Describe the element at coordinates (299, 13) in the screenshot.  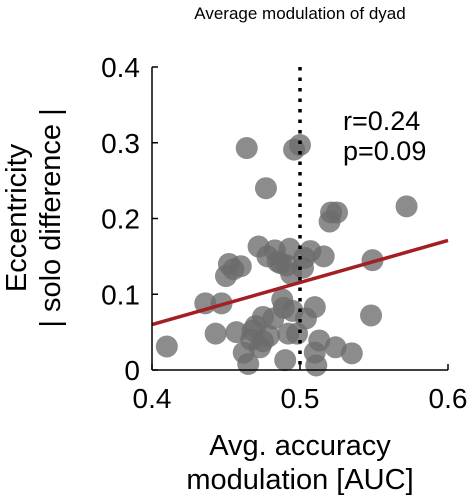
I see `chart-title: Average modulation of dyad` at that location.